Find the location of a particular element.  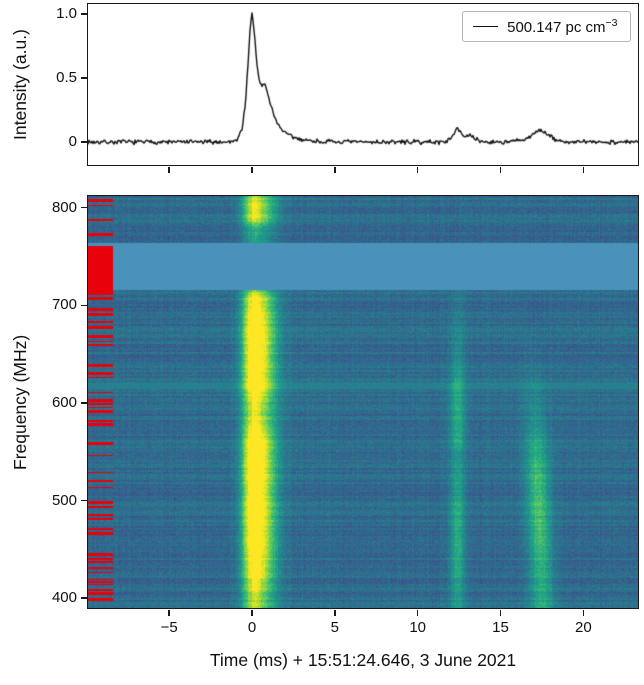

time-x-tick-label: 0 is located at coordinates (252, 627).